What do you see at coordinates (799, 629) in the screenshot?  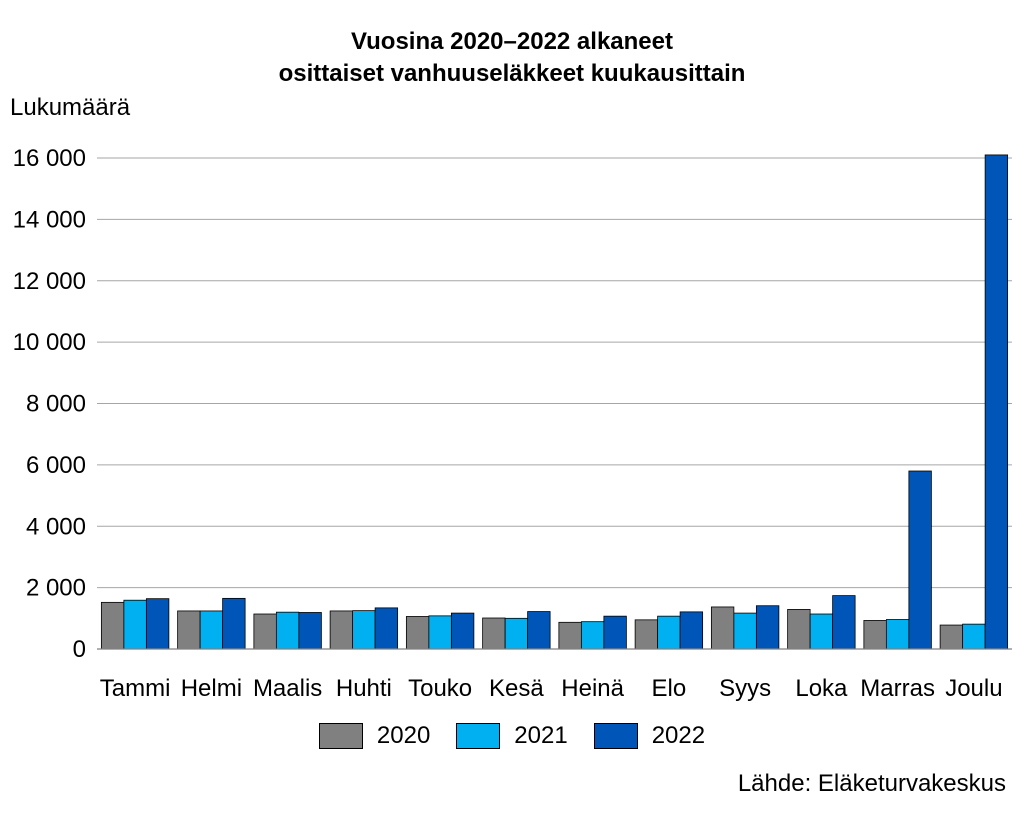 I see `bar-2020-loka` at bounding box center [799, 629].